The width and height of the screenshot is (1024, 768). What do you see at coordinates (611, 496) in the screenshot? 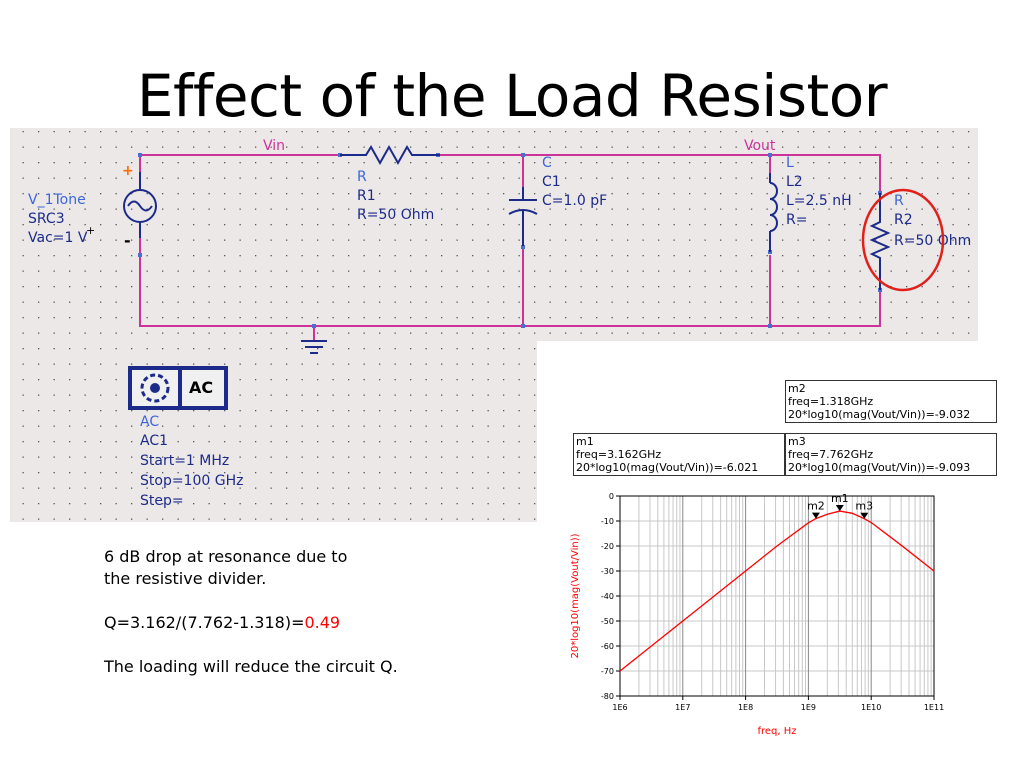
I see `y-tick-label: 0` at bounding box center [611, 496].